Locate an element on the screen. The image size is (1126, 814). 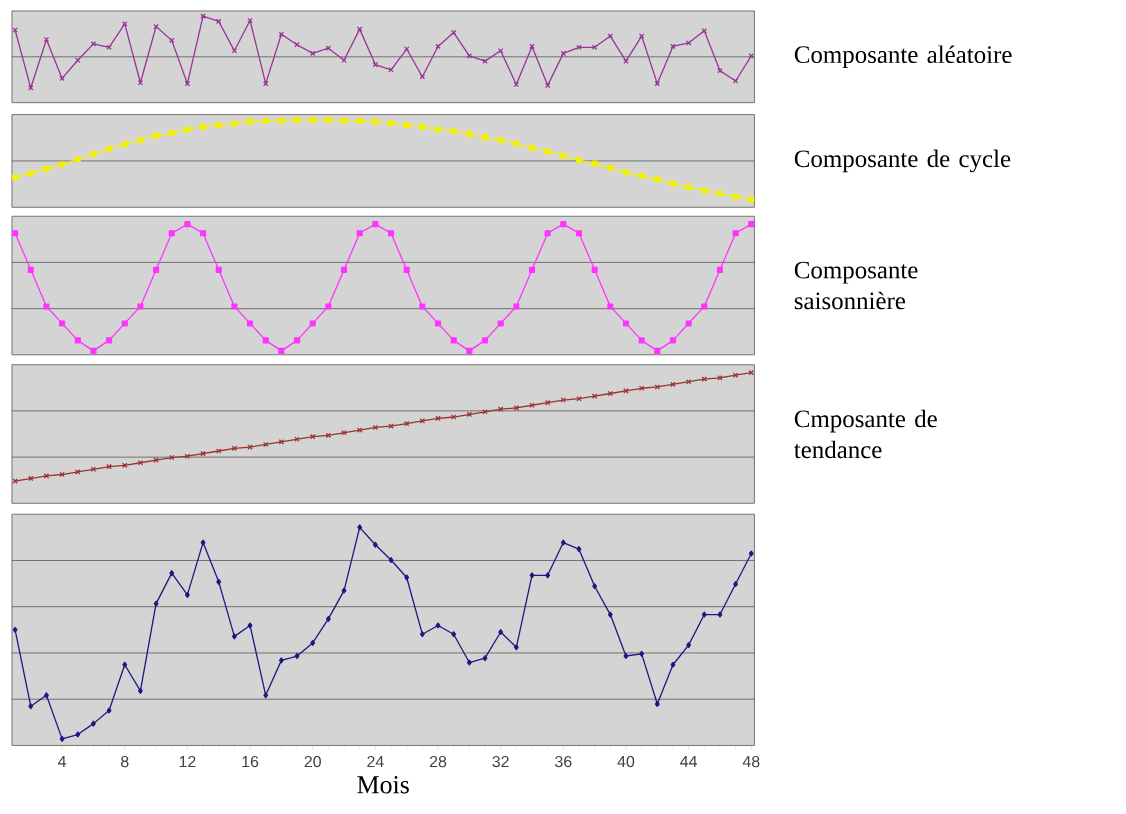
x-tick-label: 8 is located at coordinates (125, 761).